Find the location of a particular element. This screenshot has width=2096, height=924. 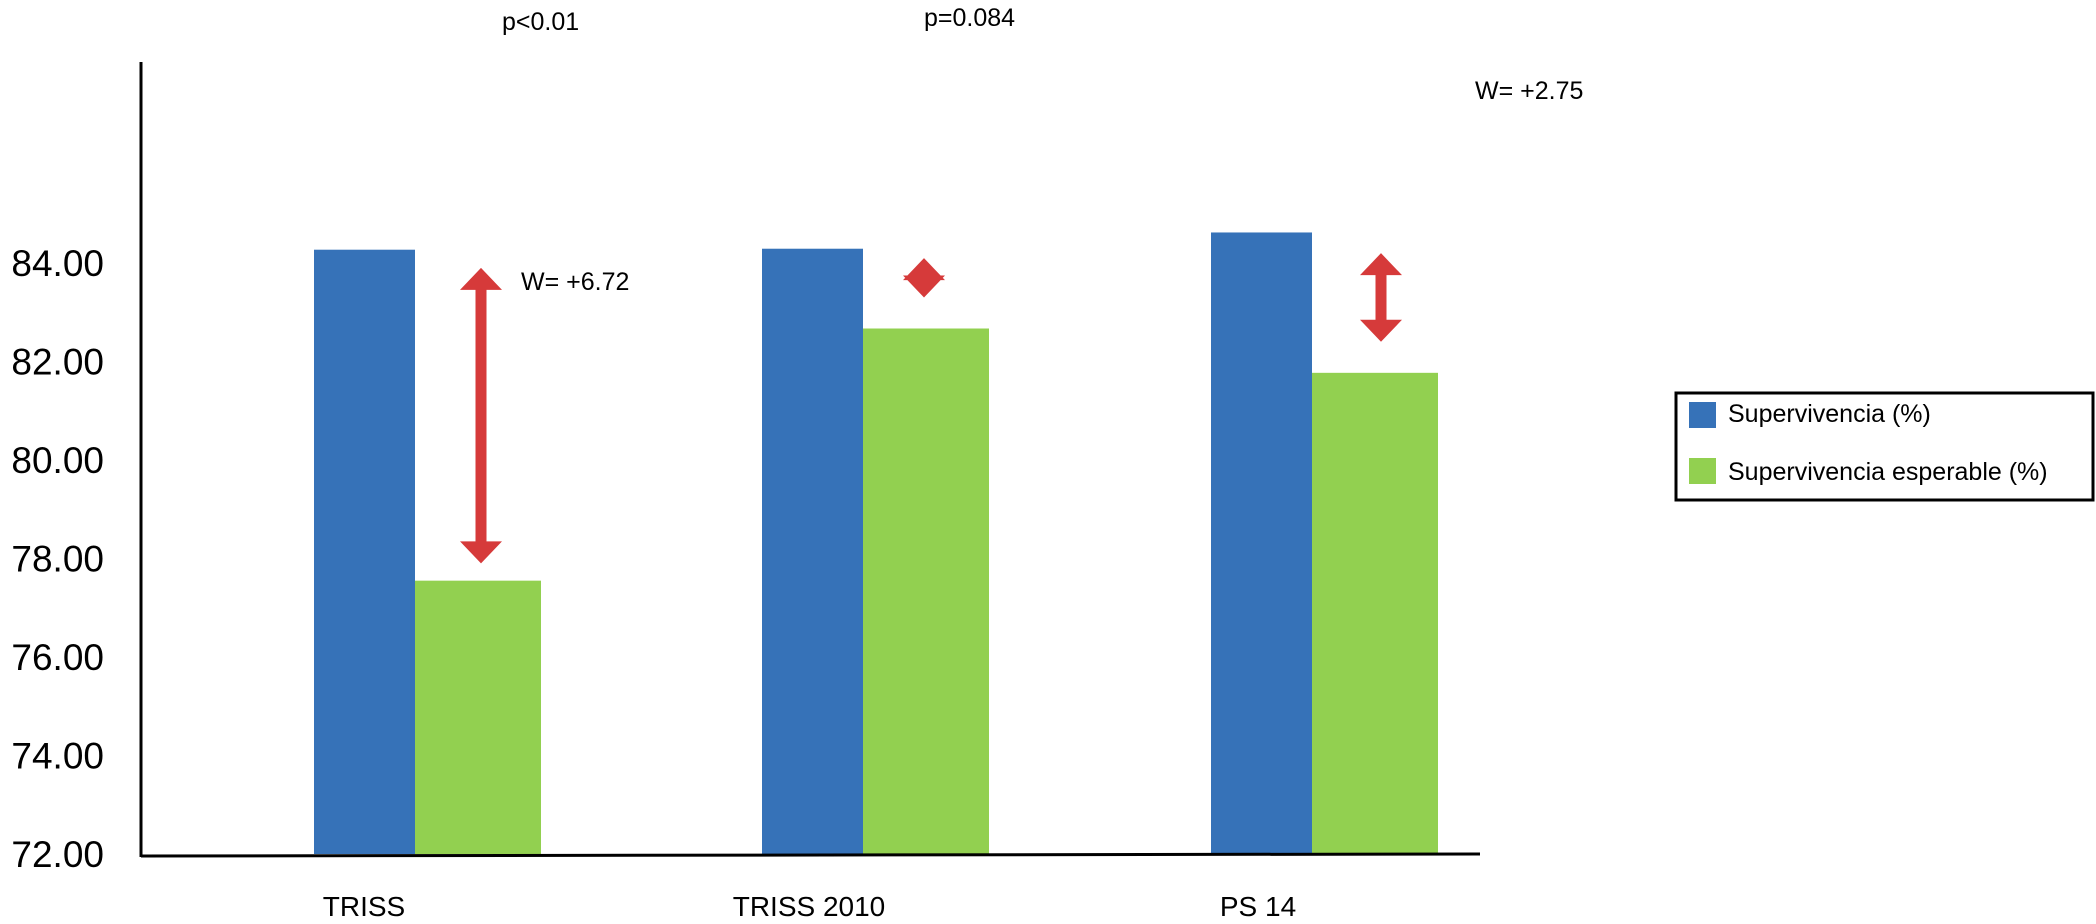

w-value-label: W= +6.72 is located at coordinates (575, 282).